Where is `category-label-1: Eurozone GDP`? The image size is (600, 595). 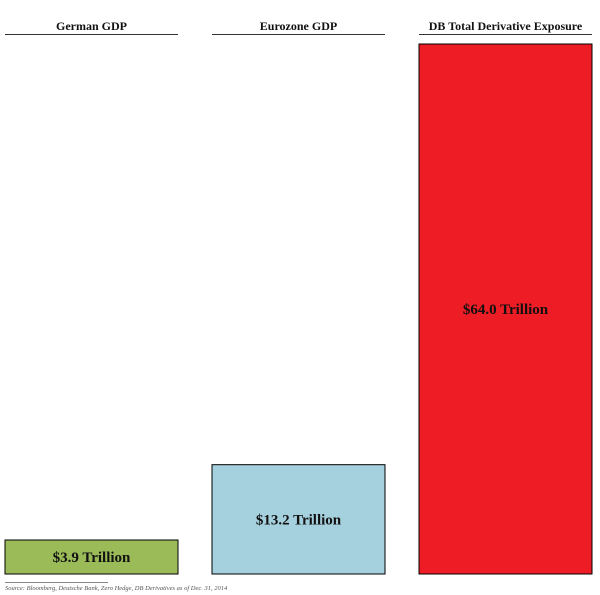
category-label-1: Eurozone GDP is located at coordinates (298, 26).